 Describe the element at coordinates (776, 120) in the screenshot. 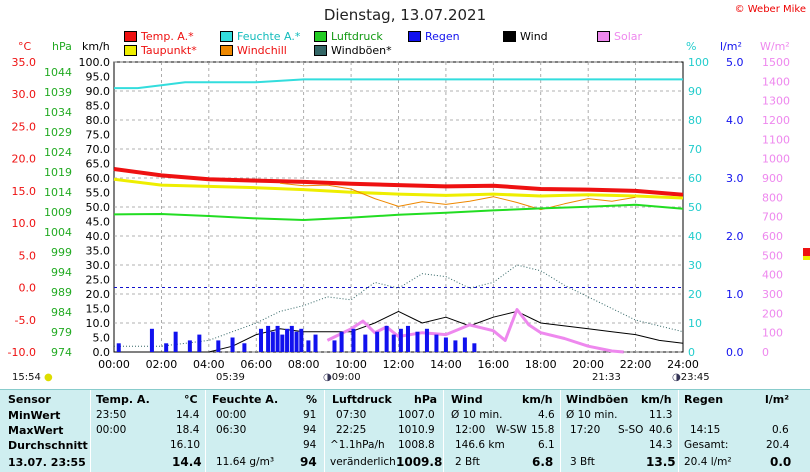

I see `solar-axis-tick: 1200` at that location.